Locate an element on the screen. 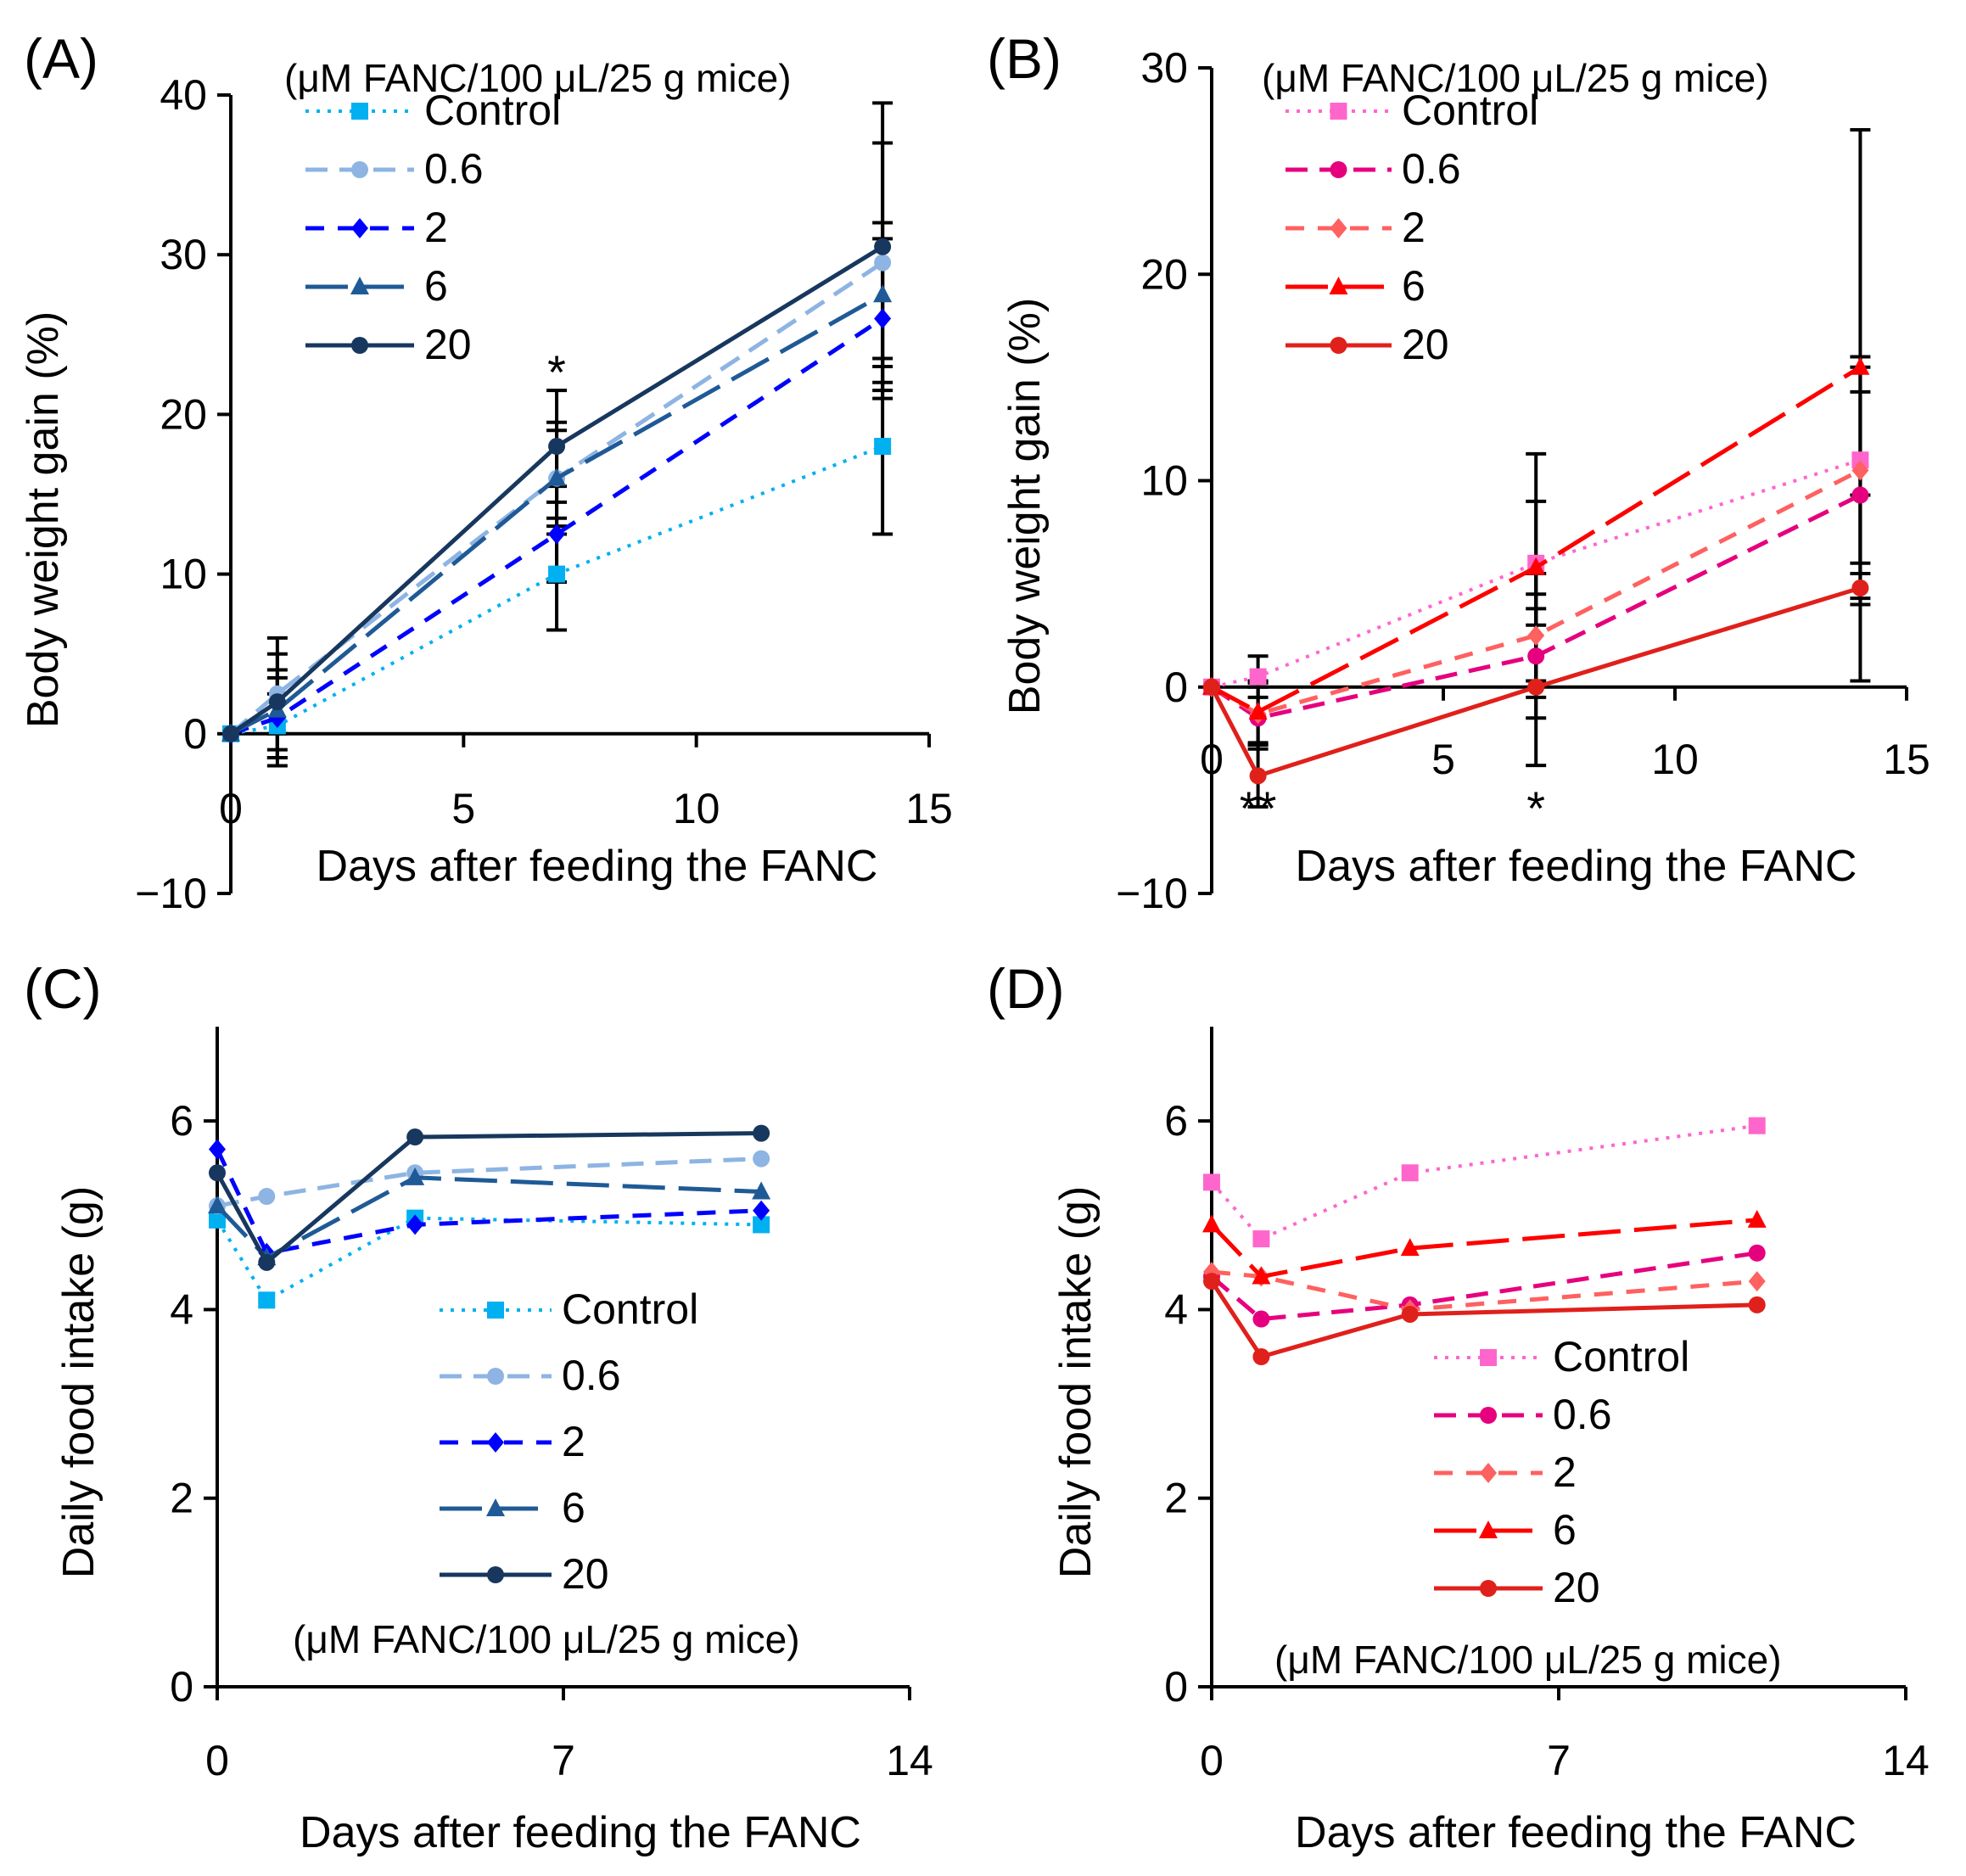 This screenshot has height=1876, width=1966. x-tick-label: 10 is located at coordinates (696, 808).